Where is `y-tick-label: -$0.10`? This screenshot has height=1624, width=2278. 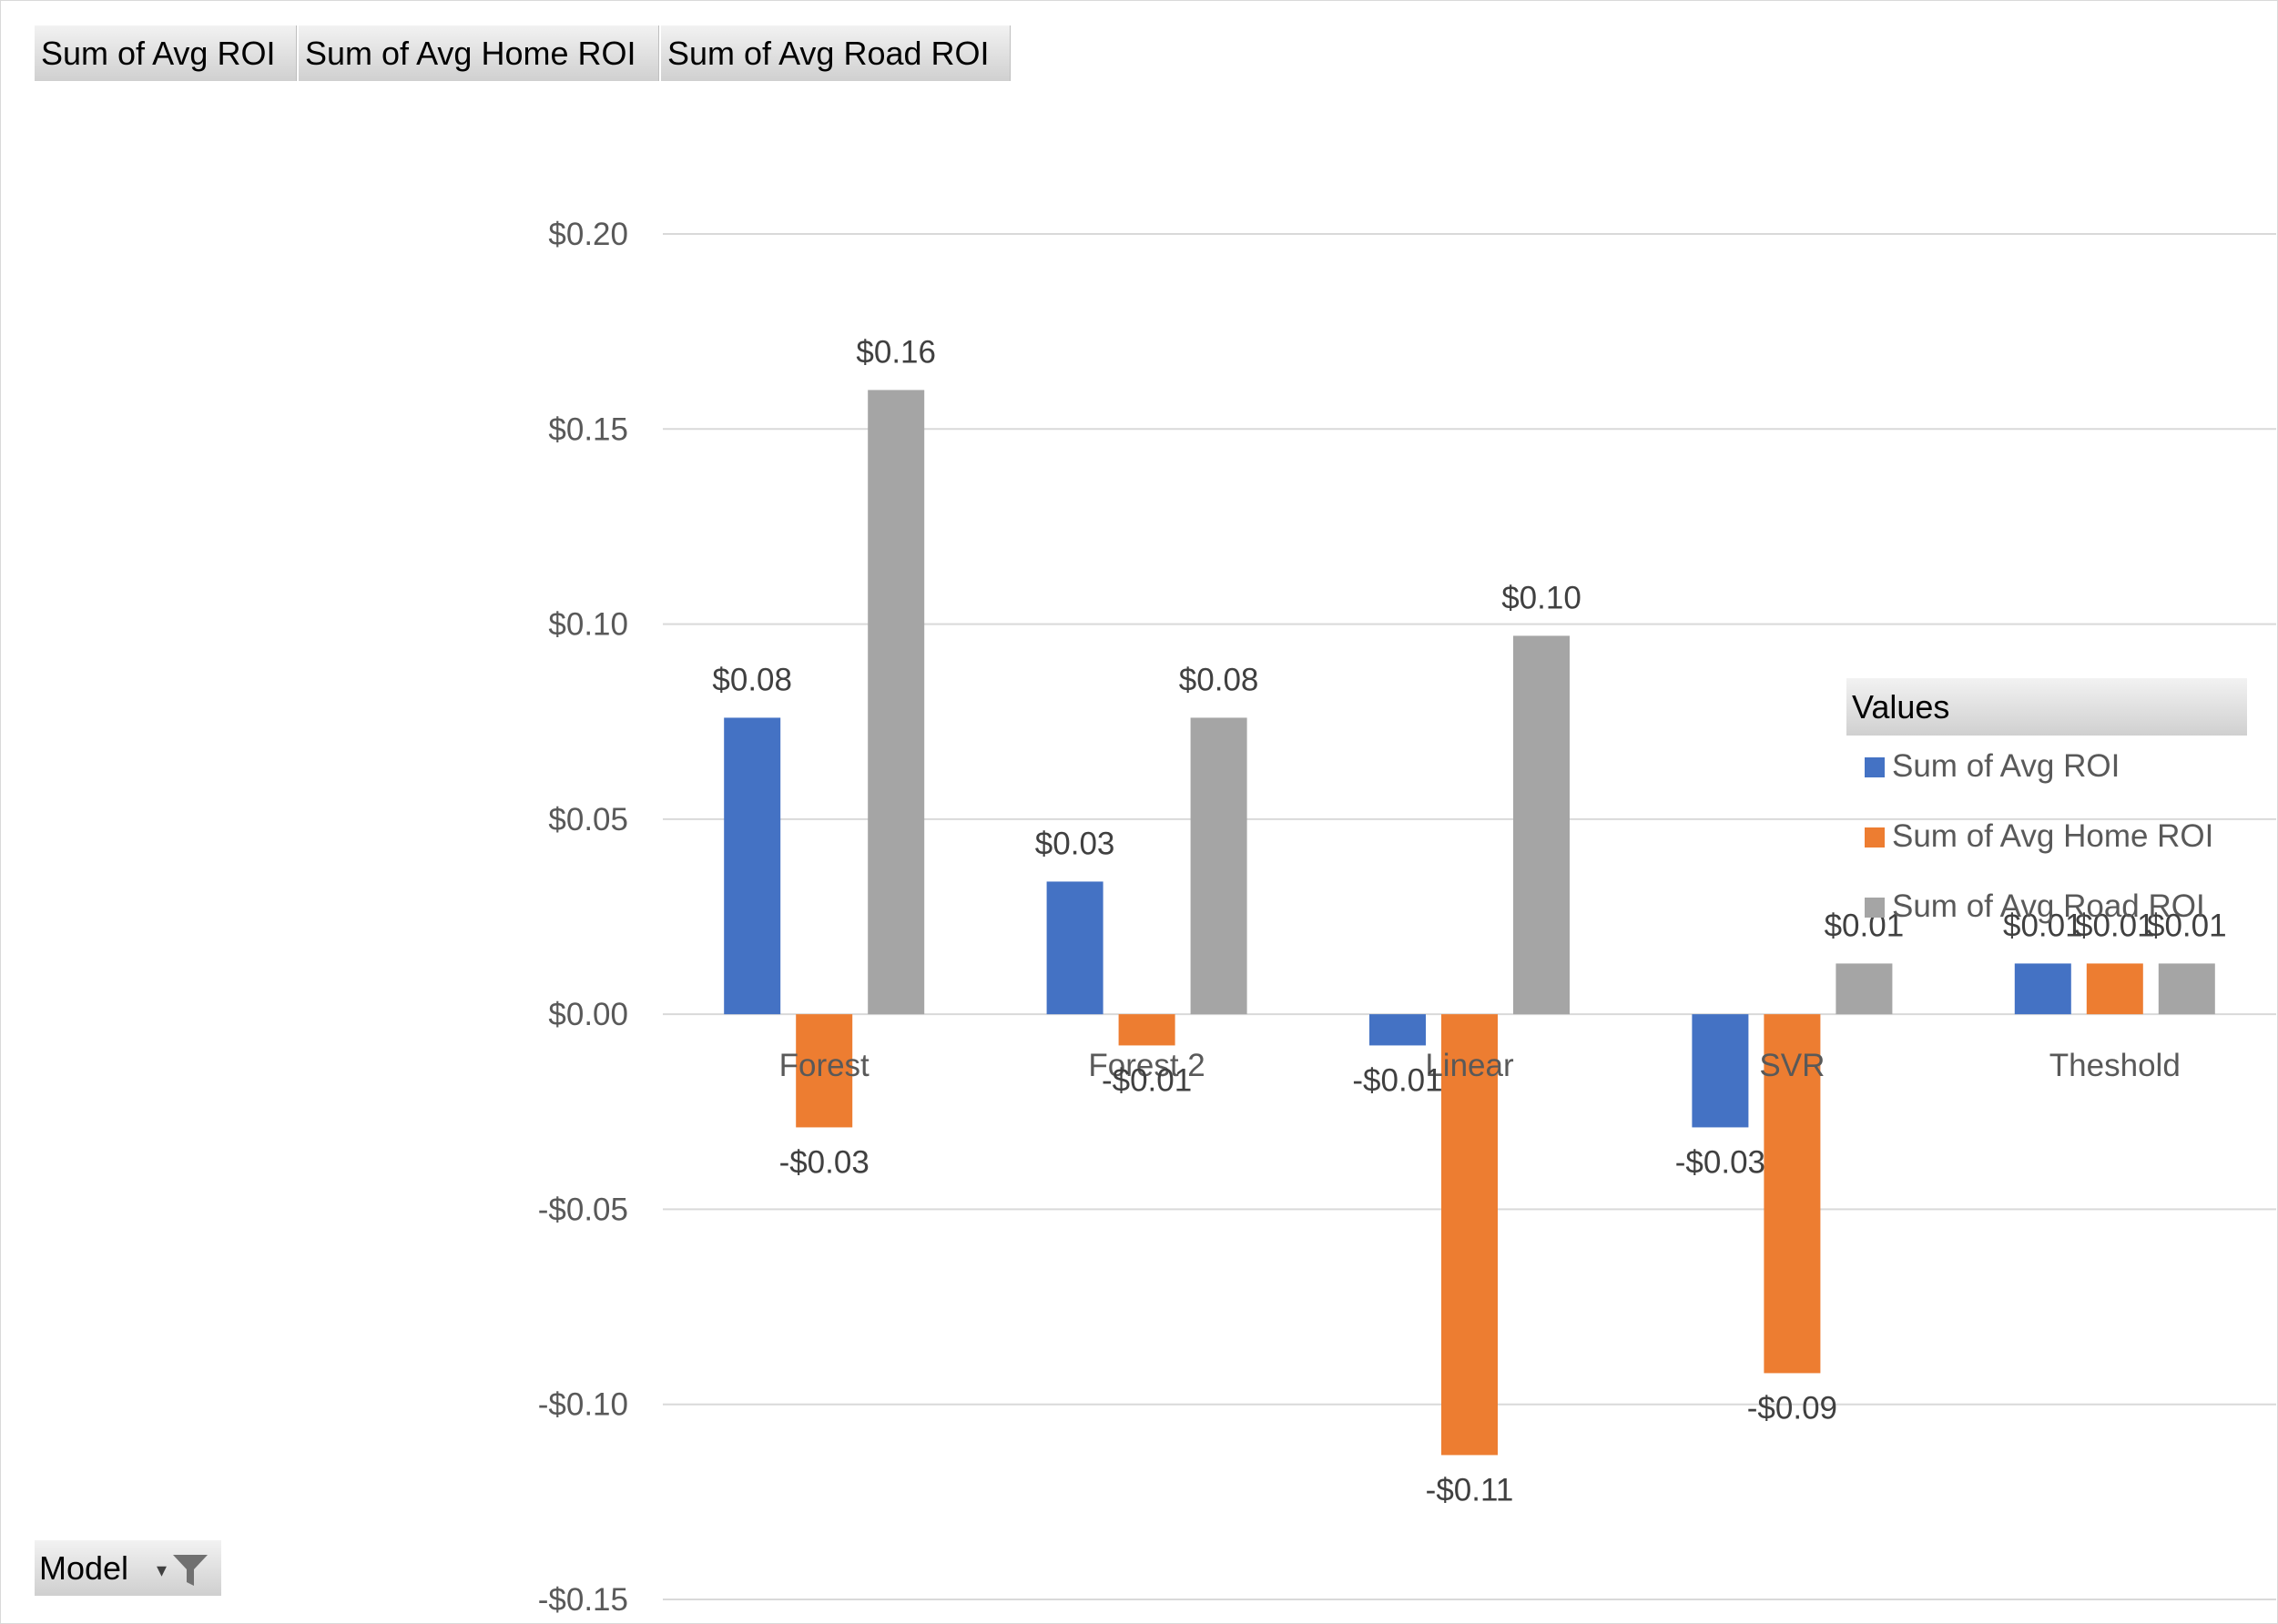 y-tick-label: -$0.10 is located at coordinates (583, 1405).